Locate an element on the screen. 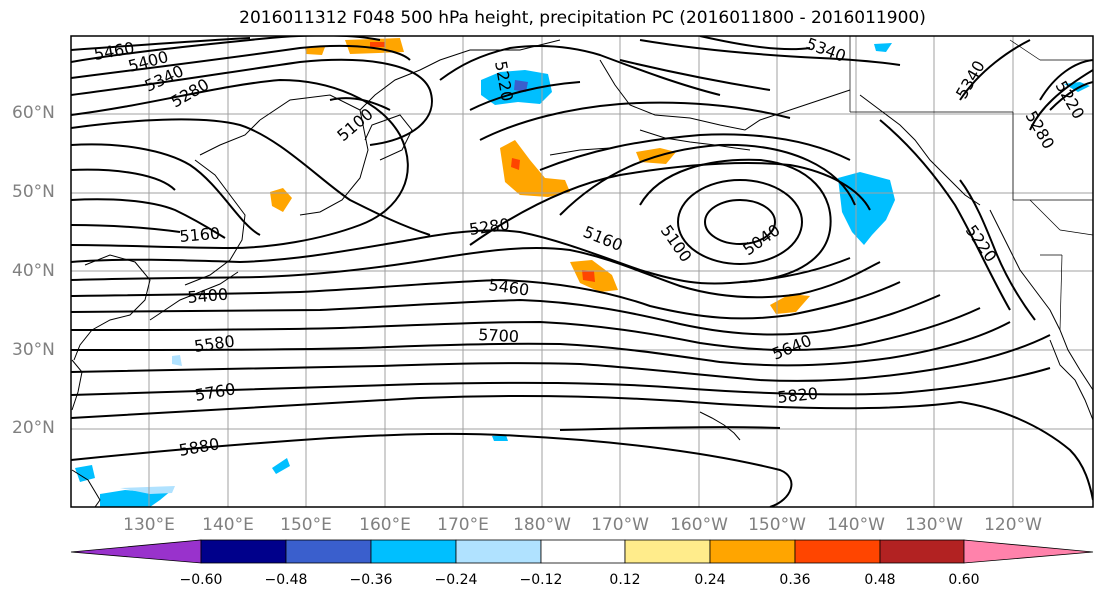  lat-label: 20°N is located at coordinates (33, 428).